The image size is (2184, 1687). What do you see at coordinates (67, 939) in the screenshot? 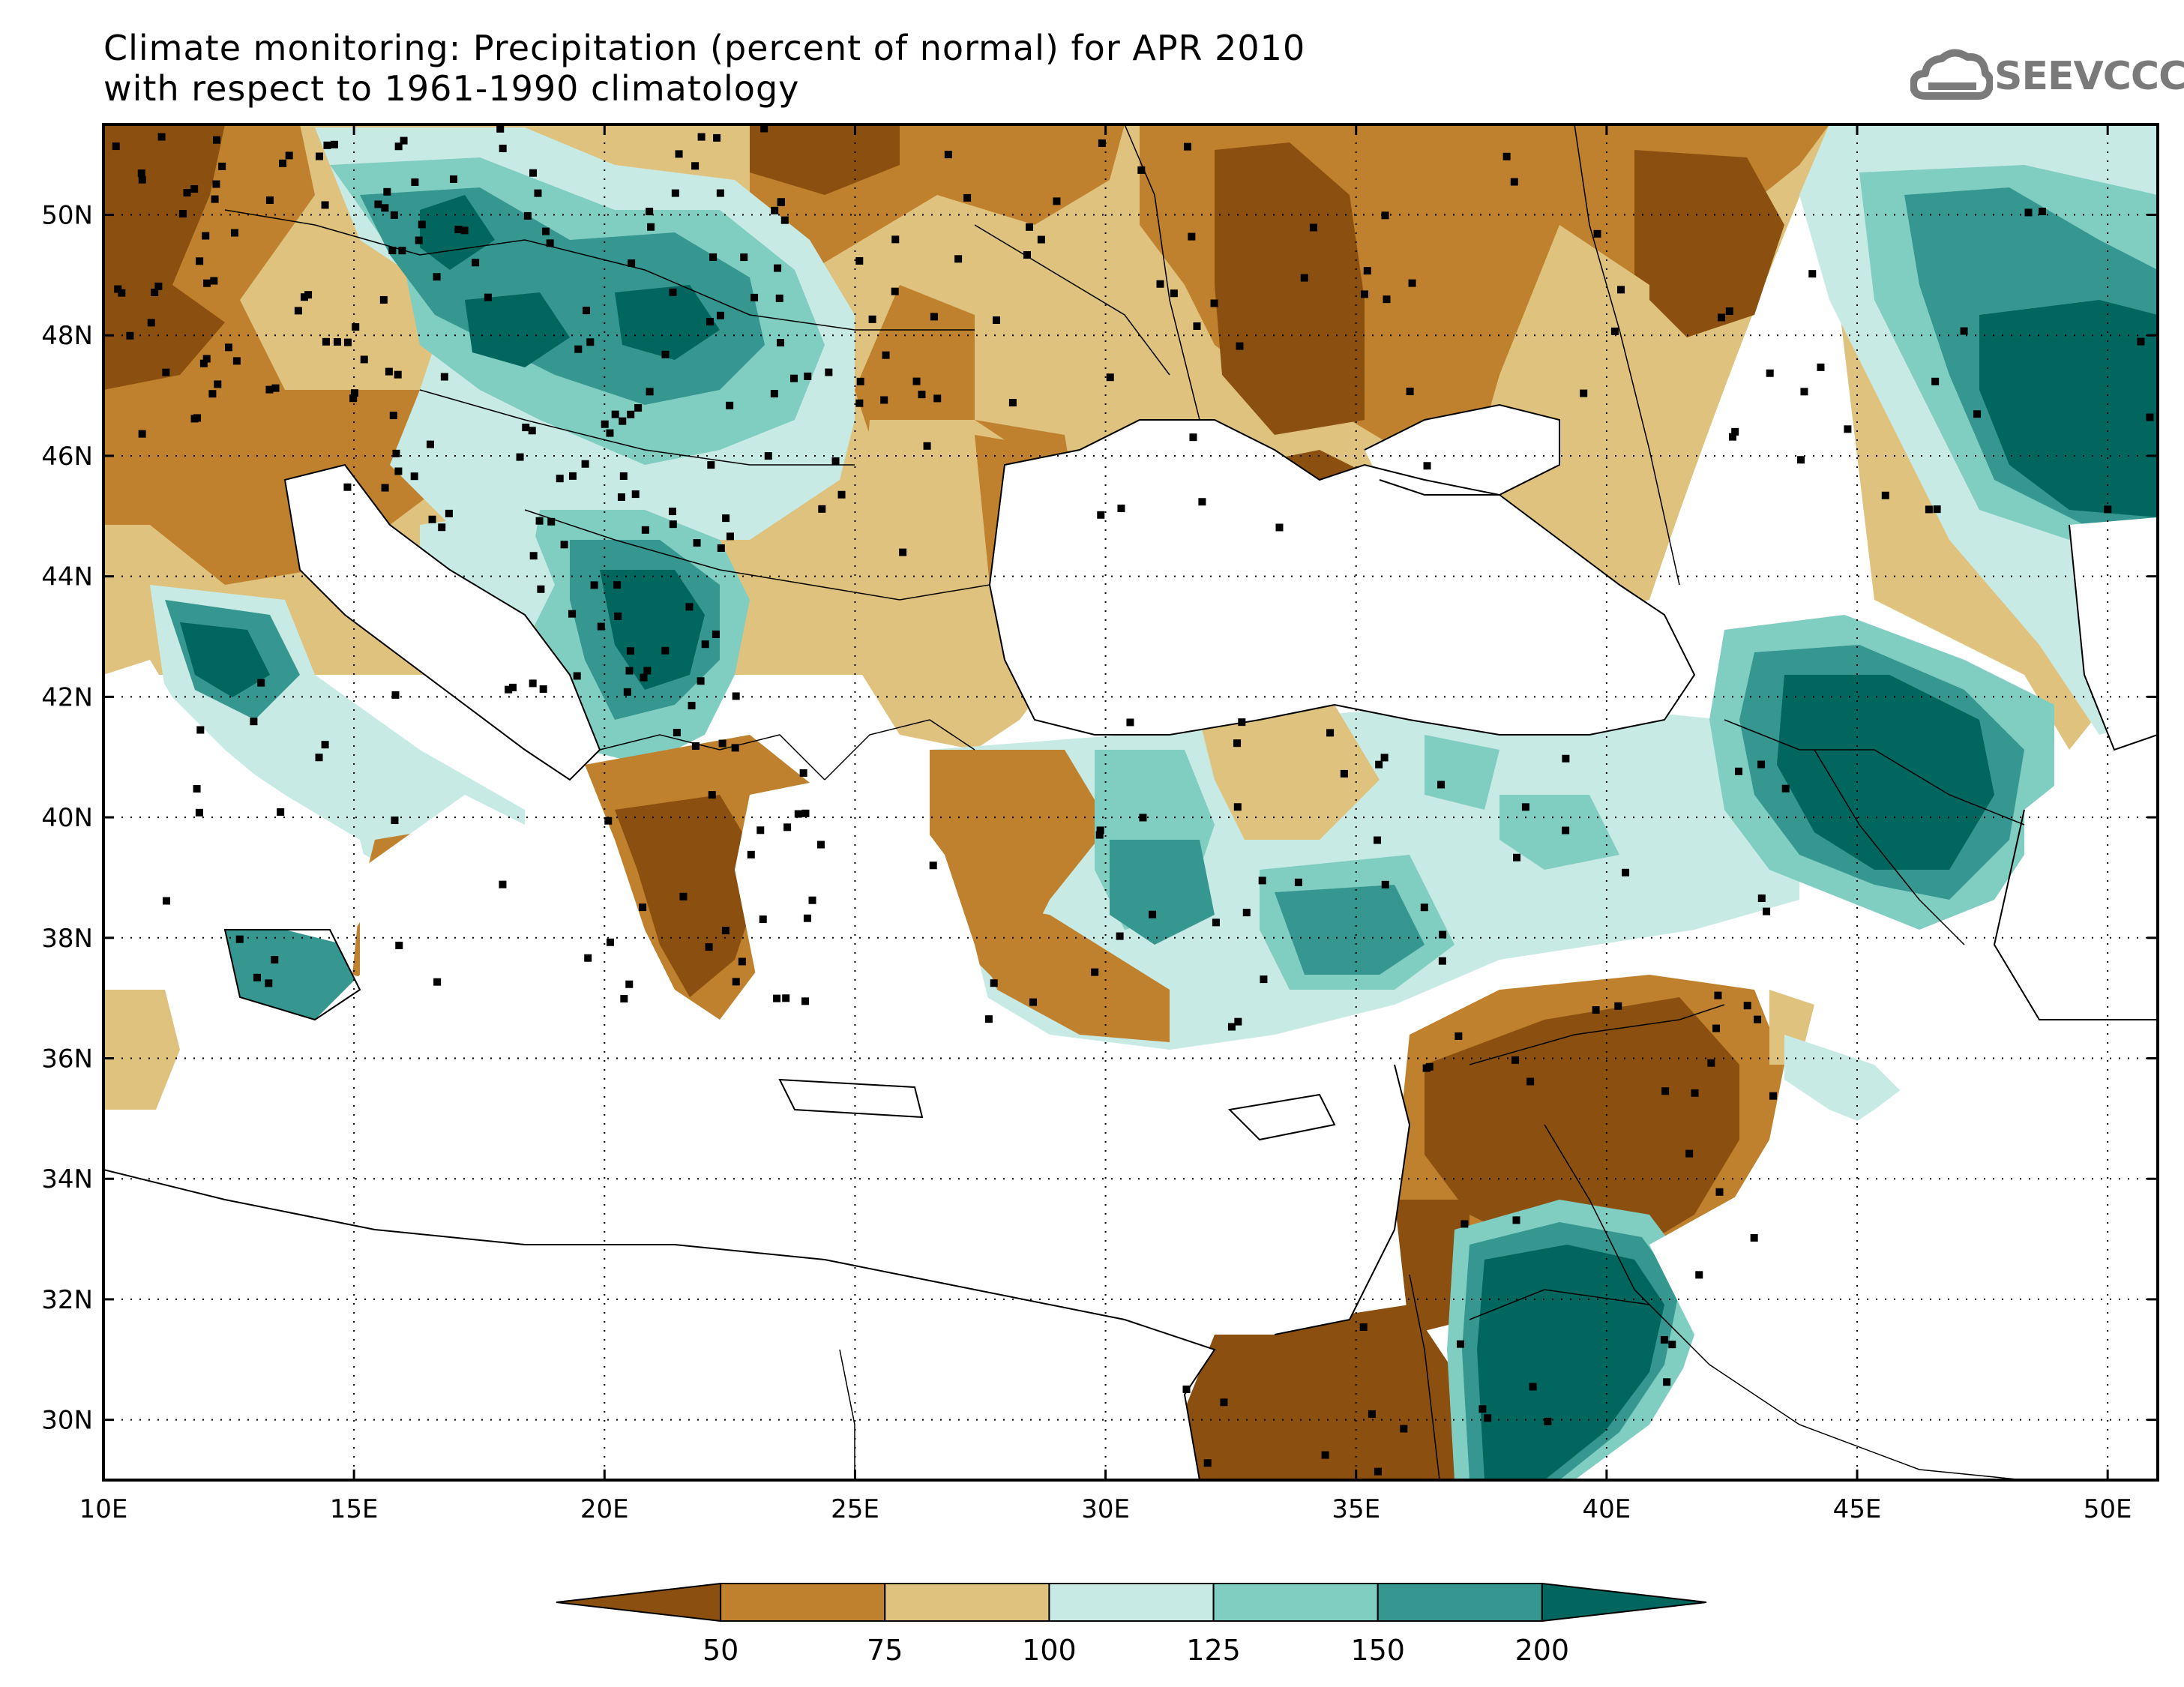
I see `lat-tick-label: 38N` at bounding box center [67, 939].